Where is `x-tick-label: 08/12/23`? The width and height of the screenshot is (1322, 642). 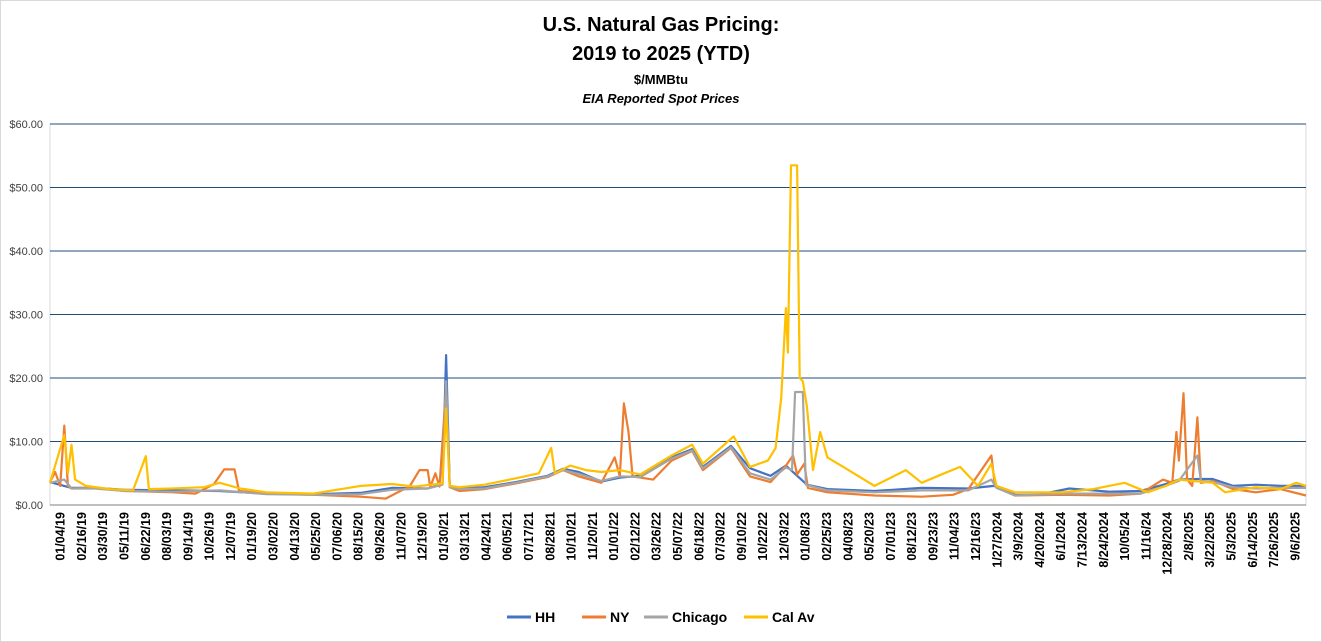
x-tick-label: 08/12/23 is located at coordinates (912, 536).